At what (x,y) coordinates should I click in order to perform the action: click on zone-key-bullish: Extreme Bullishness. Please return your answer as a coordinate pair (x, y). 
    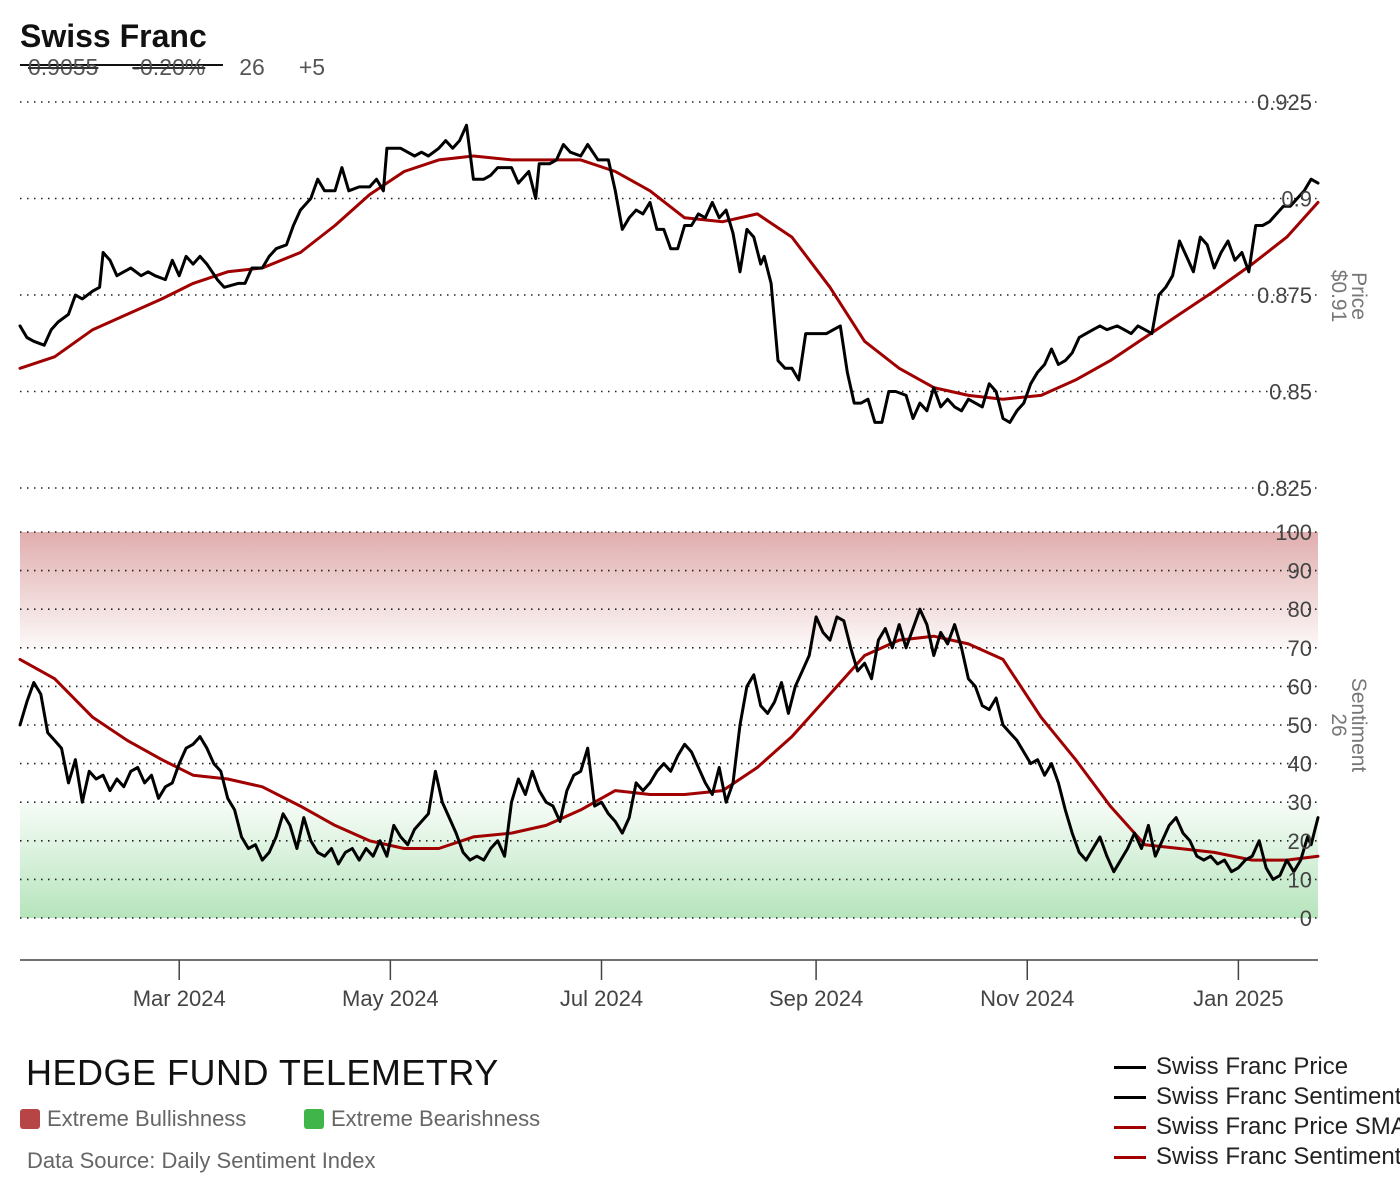
    Looking at the image, I should click on (133, 1119).